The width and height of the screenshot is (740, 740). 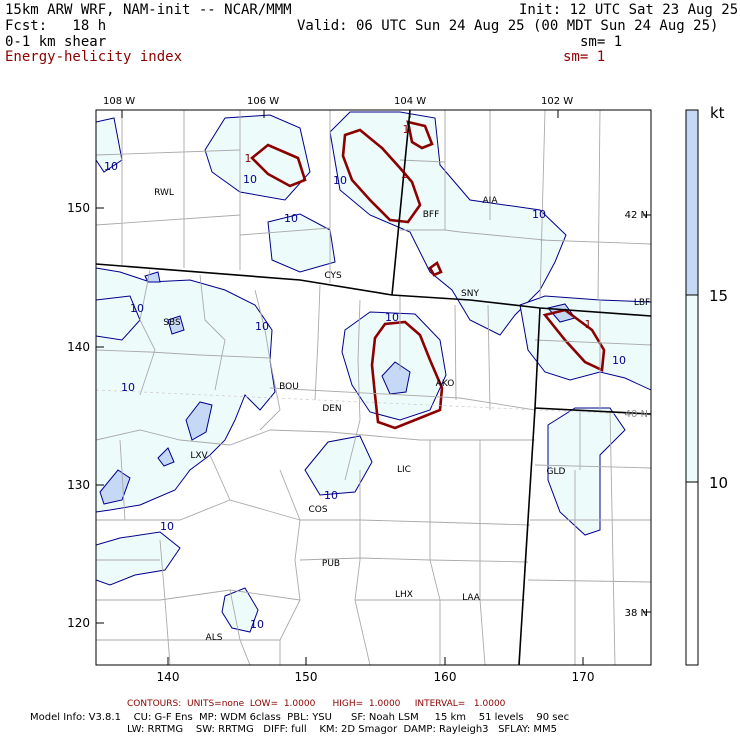 I want to click on forecast-hour: Fcst: 18 h, so click(x=56, y=26).